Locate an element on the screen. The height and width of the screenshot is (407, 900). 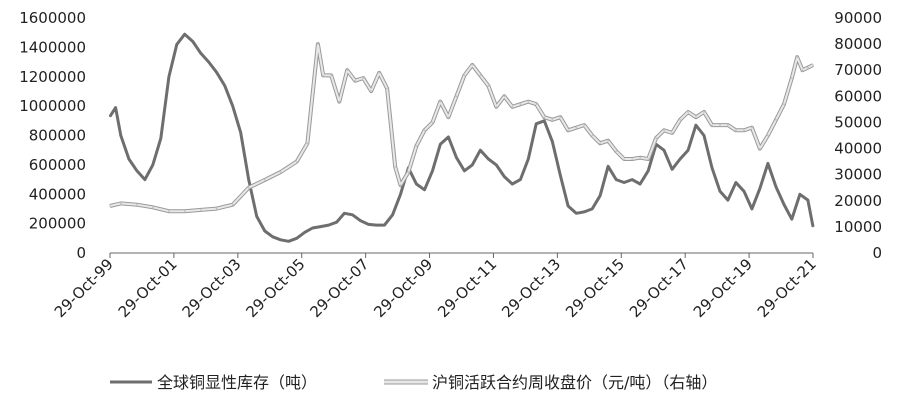
y-right-tick-label: 10000 is located at coordinates (858, 227).